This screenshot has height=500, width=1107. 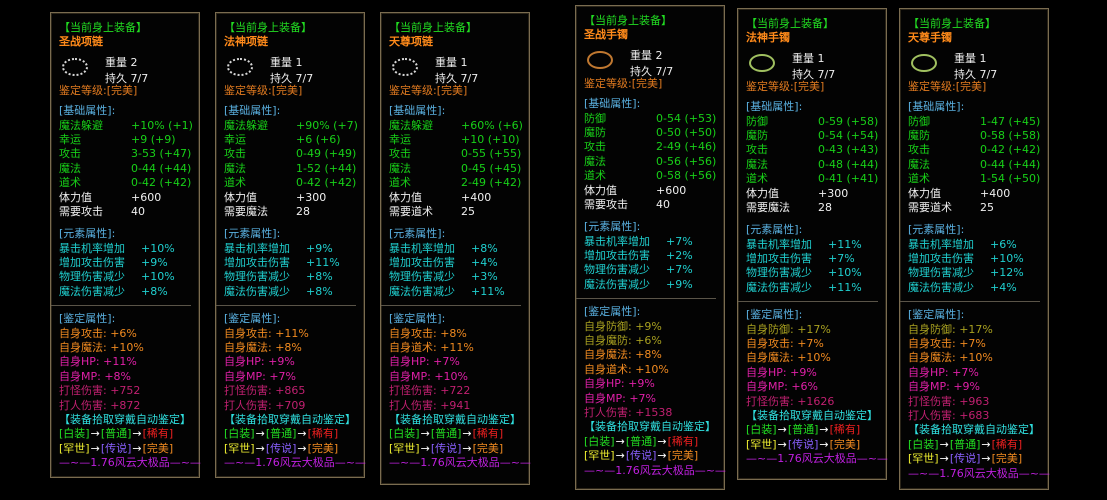 What do you see at coordinates (686, 132) in the screenshot?
I see `attr-value: 0-50 (+50)` at bounding box center [686, 132].